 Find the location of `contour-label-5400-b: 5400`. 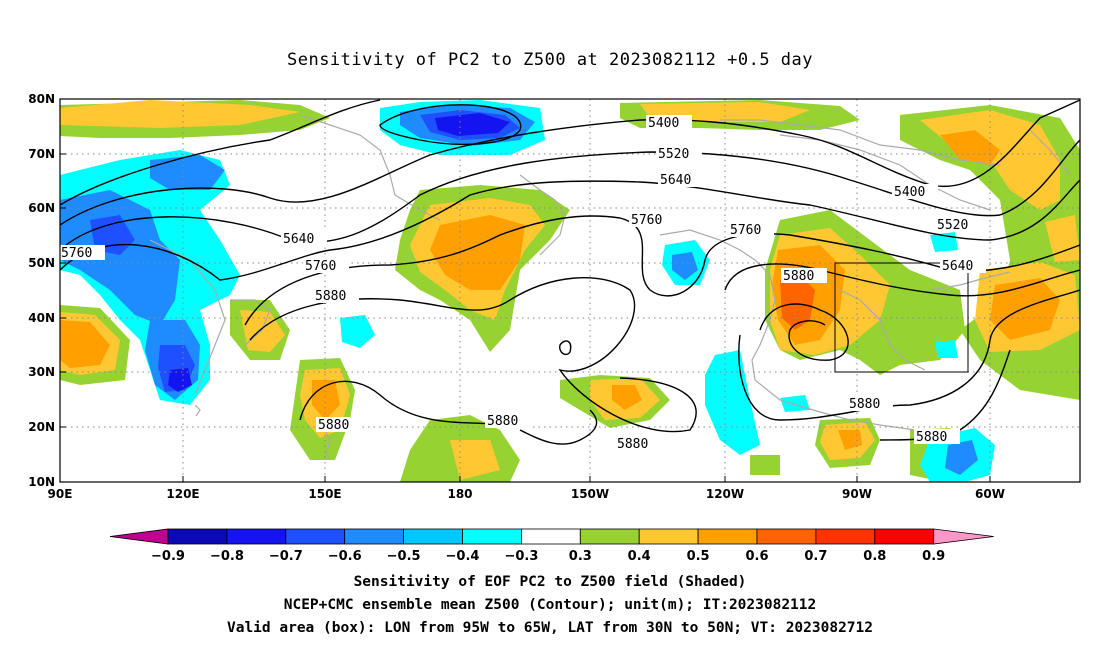

contour-label-5400-b: 5400 is located at coordinates (915, 192).